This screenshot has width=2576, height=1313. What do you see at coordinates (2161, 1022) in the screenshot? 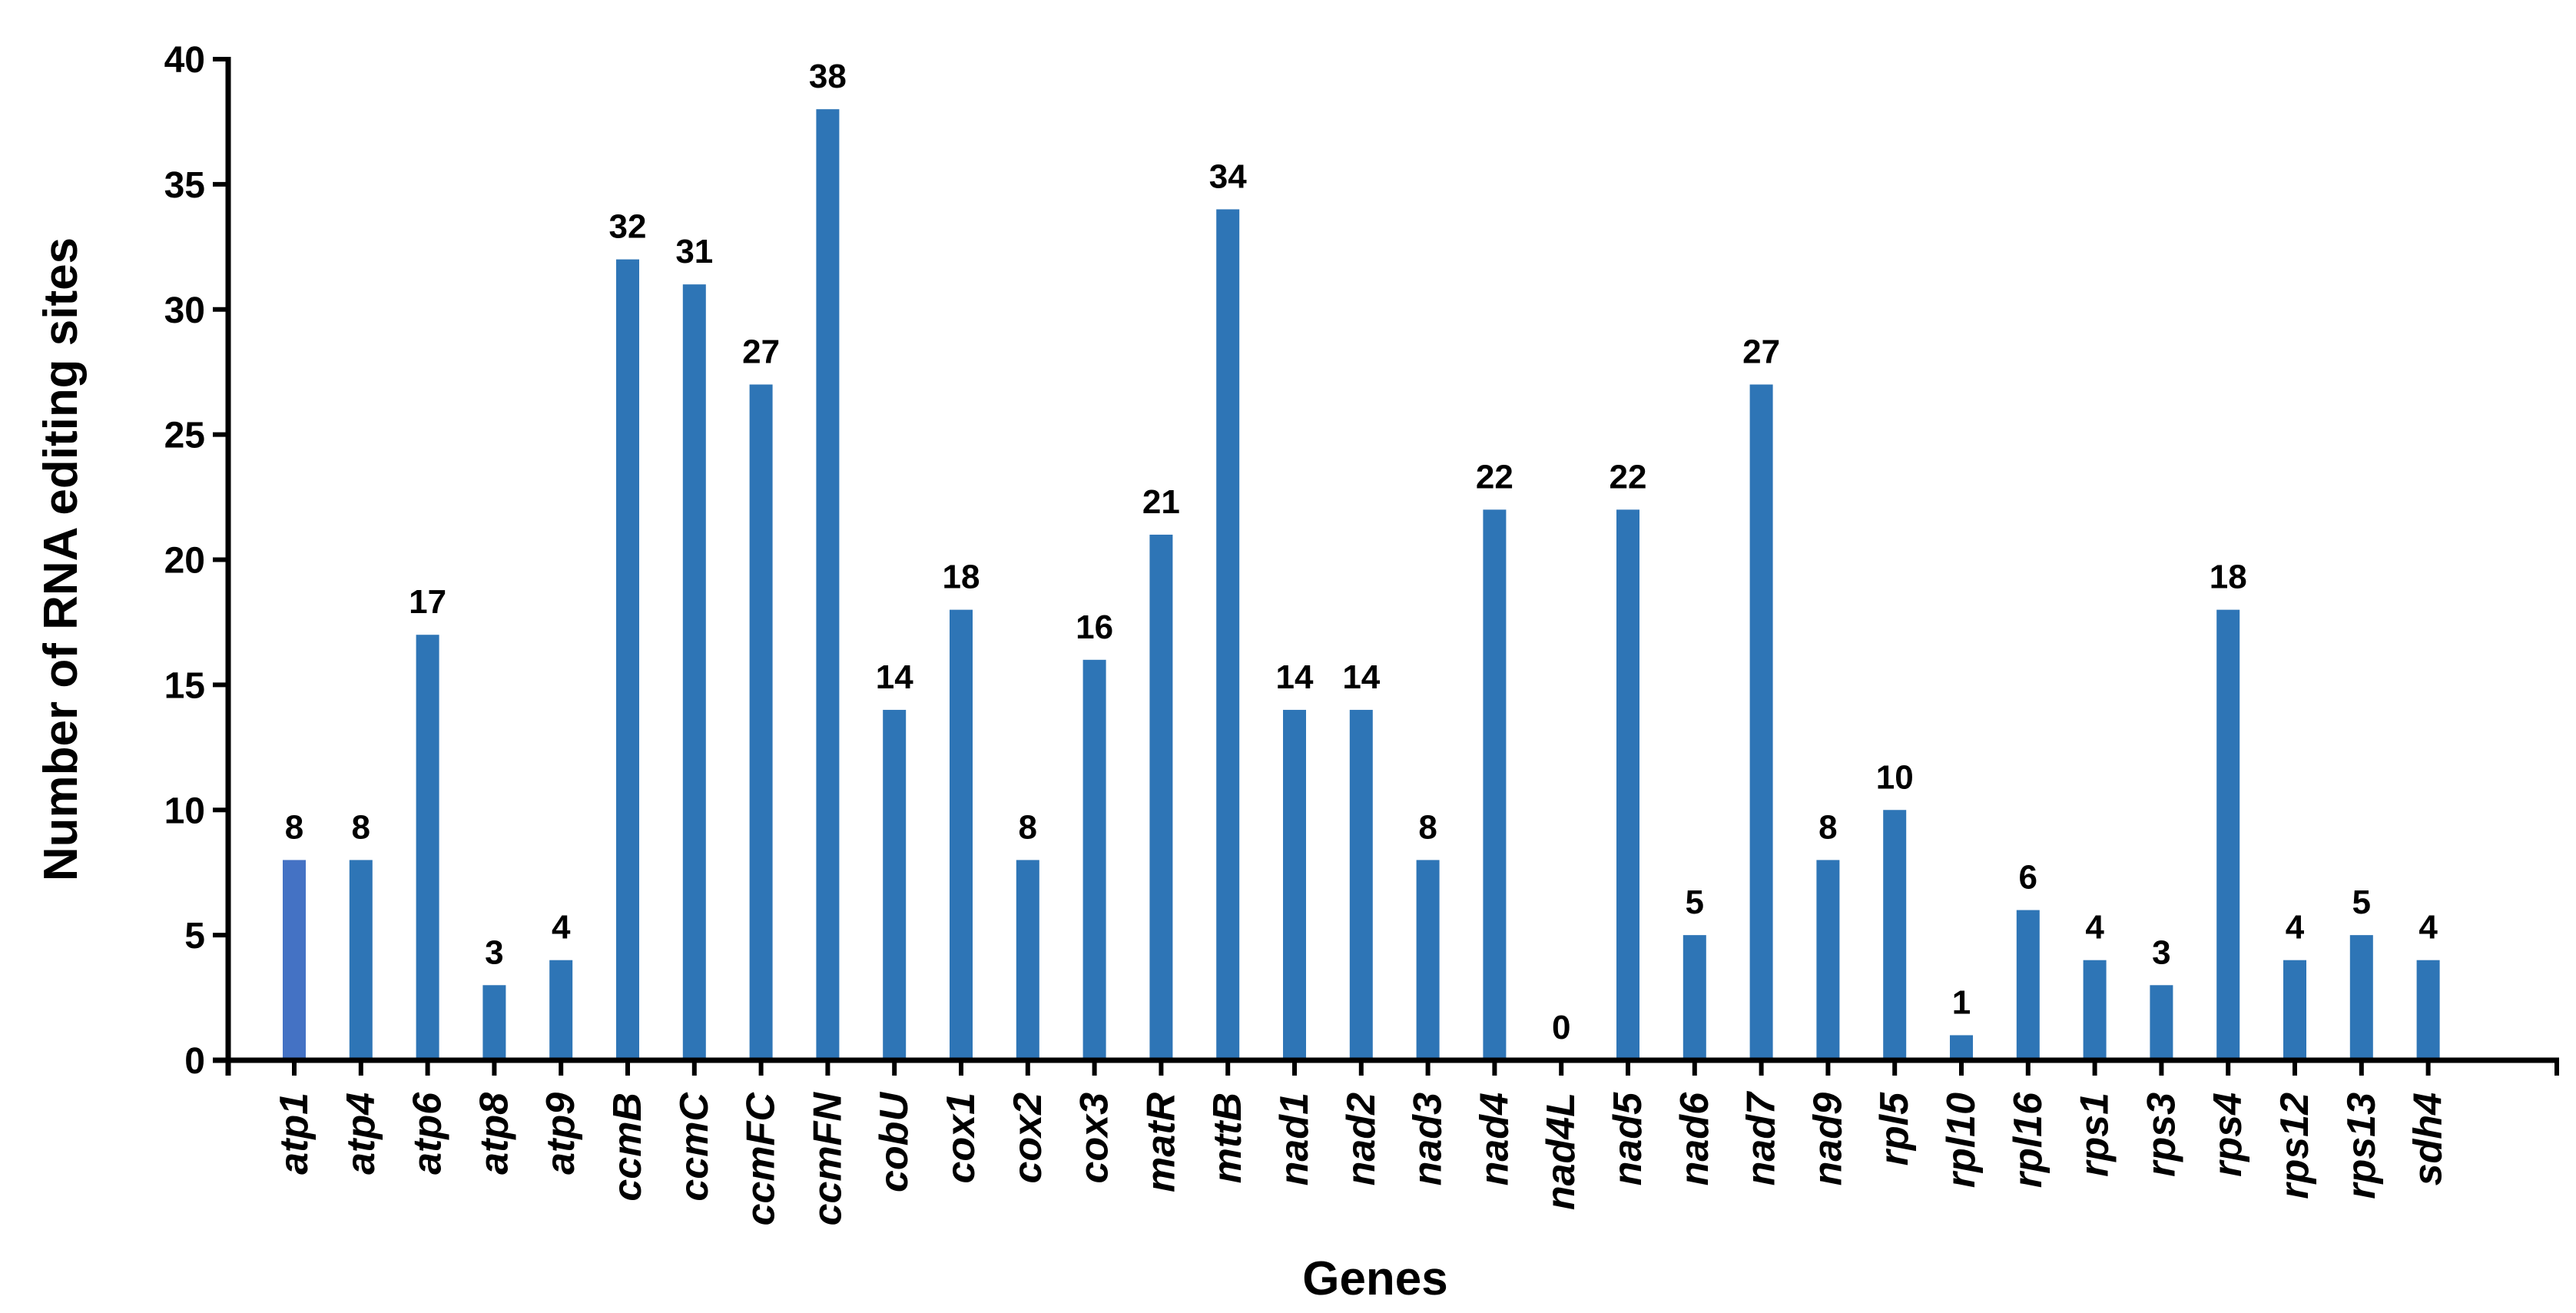
I see `bar-rps3` at bounding box center [2161, 1022].